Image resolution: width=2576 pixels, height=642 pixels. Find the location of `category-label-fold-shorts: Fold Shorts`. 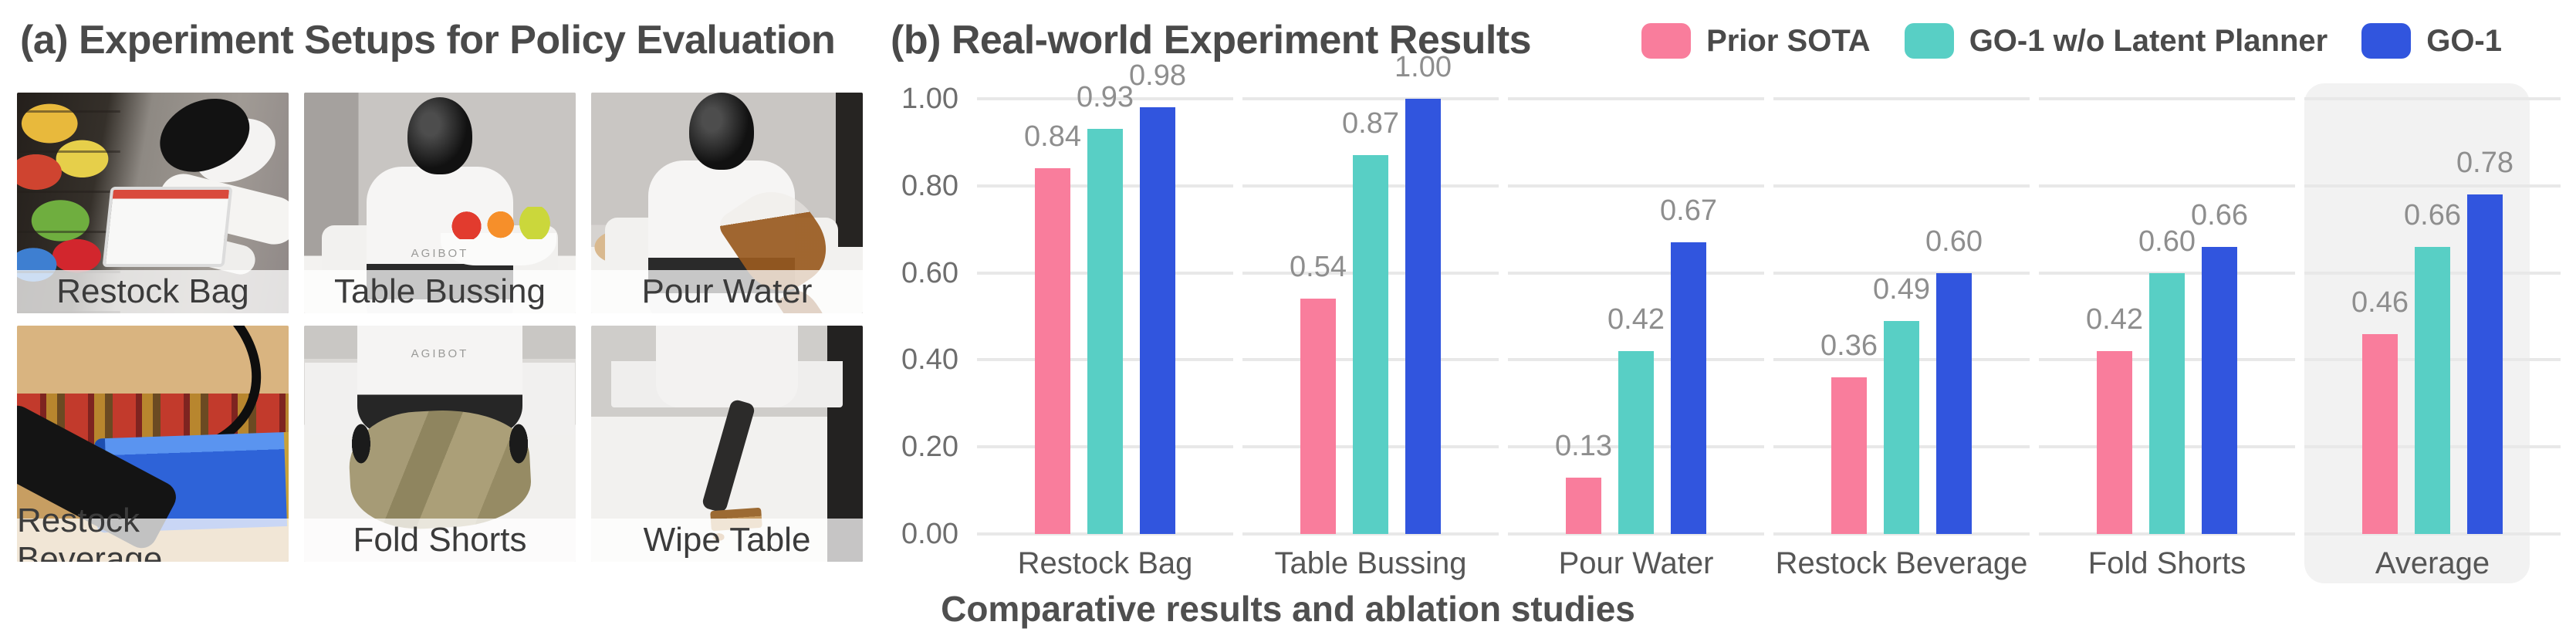

category-label-fold-shorts: Fold Shorts is located at coordinates (2167, 563).